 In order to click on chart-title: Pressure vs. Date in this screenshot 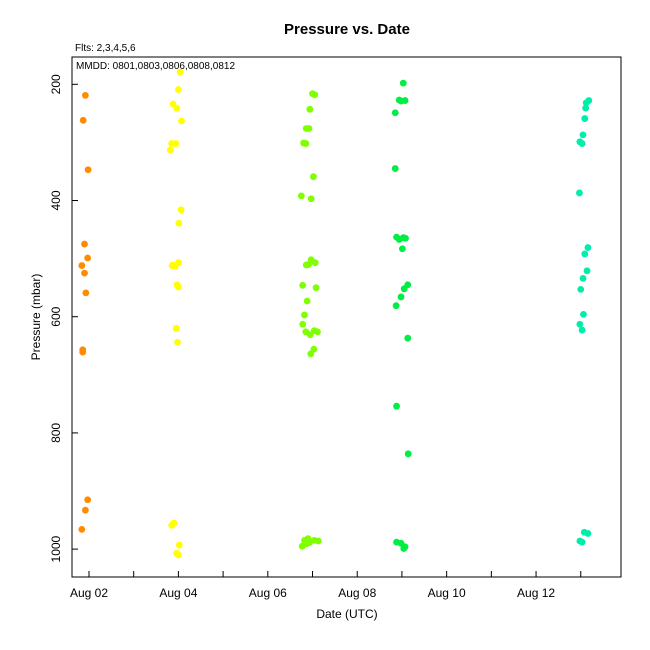, I will do `click(347, 29)`.